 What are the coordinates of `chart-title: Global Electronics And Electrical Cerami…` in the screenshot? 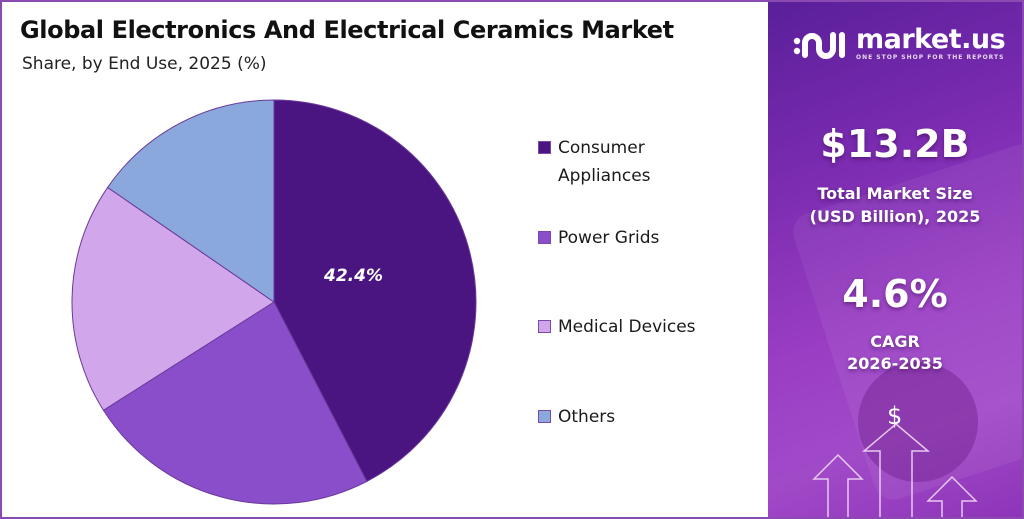 It's located at (347, 30).